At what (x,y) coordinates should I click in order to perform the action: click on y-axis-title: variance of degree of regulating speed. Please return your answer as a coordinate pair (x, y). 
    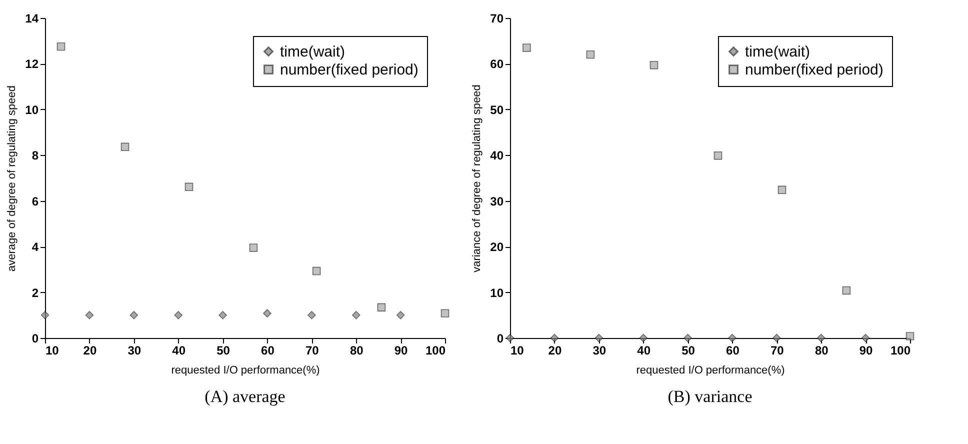
    Looking at the image, I should click on (477, 178).